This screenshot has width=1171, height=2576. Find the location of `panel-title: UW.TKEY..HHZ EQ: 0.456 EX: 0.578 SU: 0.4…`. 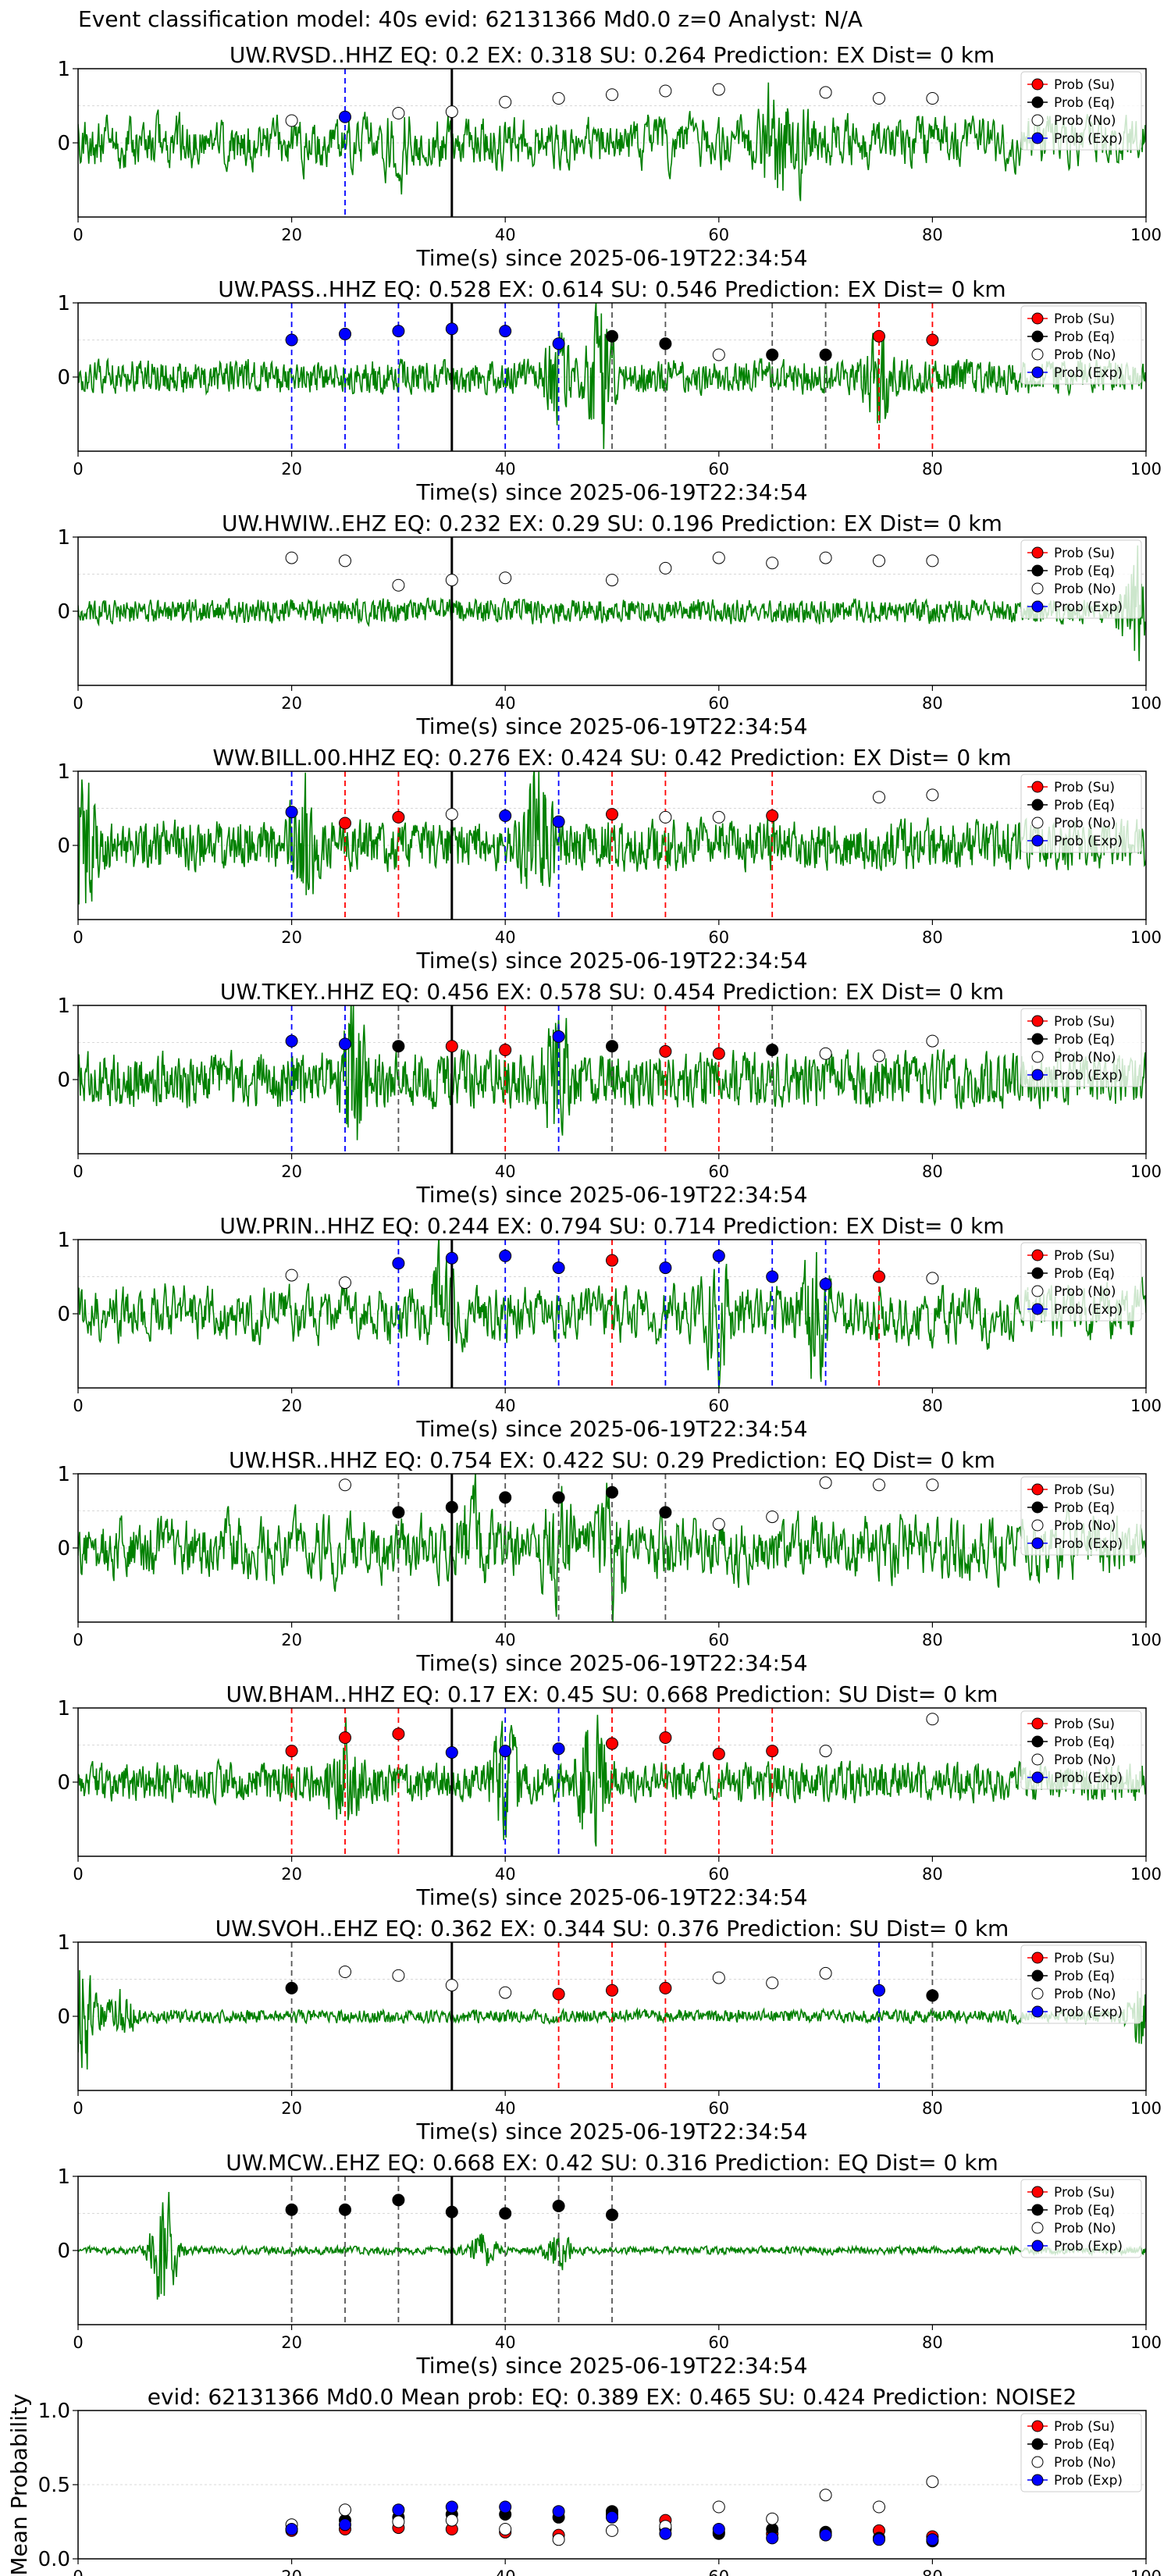

panel-title: UW.TKEY..HHZ EQ: 0.456 EX: 0.578 SU: 0.4… is located at coordinates (612, 992).